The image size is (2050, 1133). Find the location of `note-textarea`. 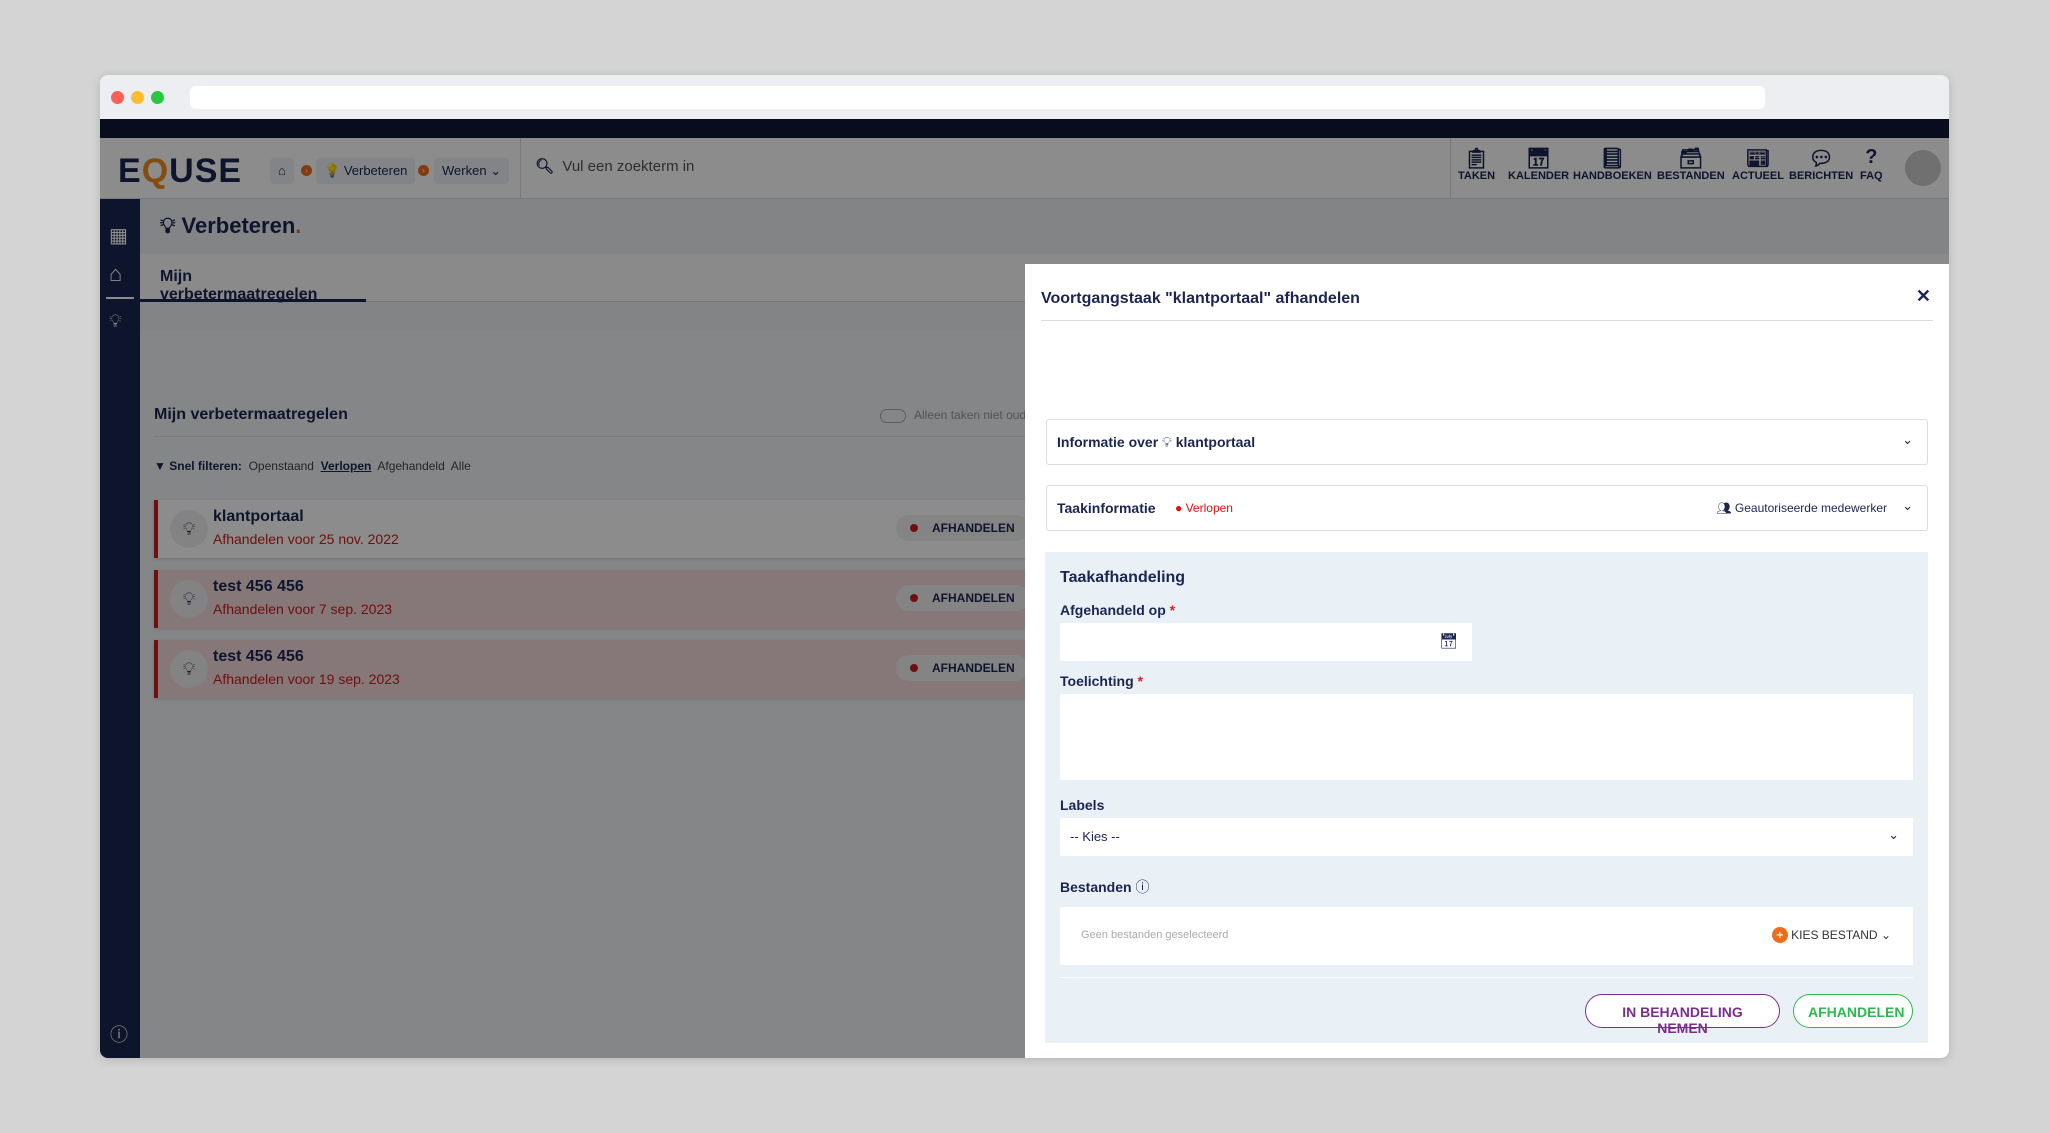

note-textarea is located at coordinates (1486, 737).